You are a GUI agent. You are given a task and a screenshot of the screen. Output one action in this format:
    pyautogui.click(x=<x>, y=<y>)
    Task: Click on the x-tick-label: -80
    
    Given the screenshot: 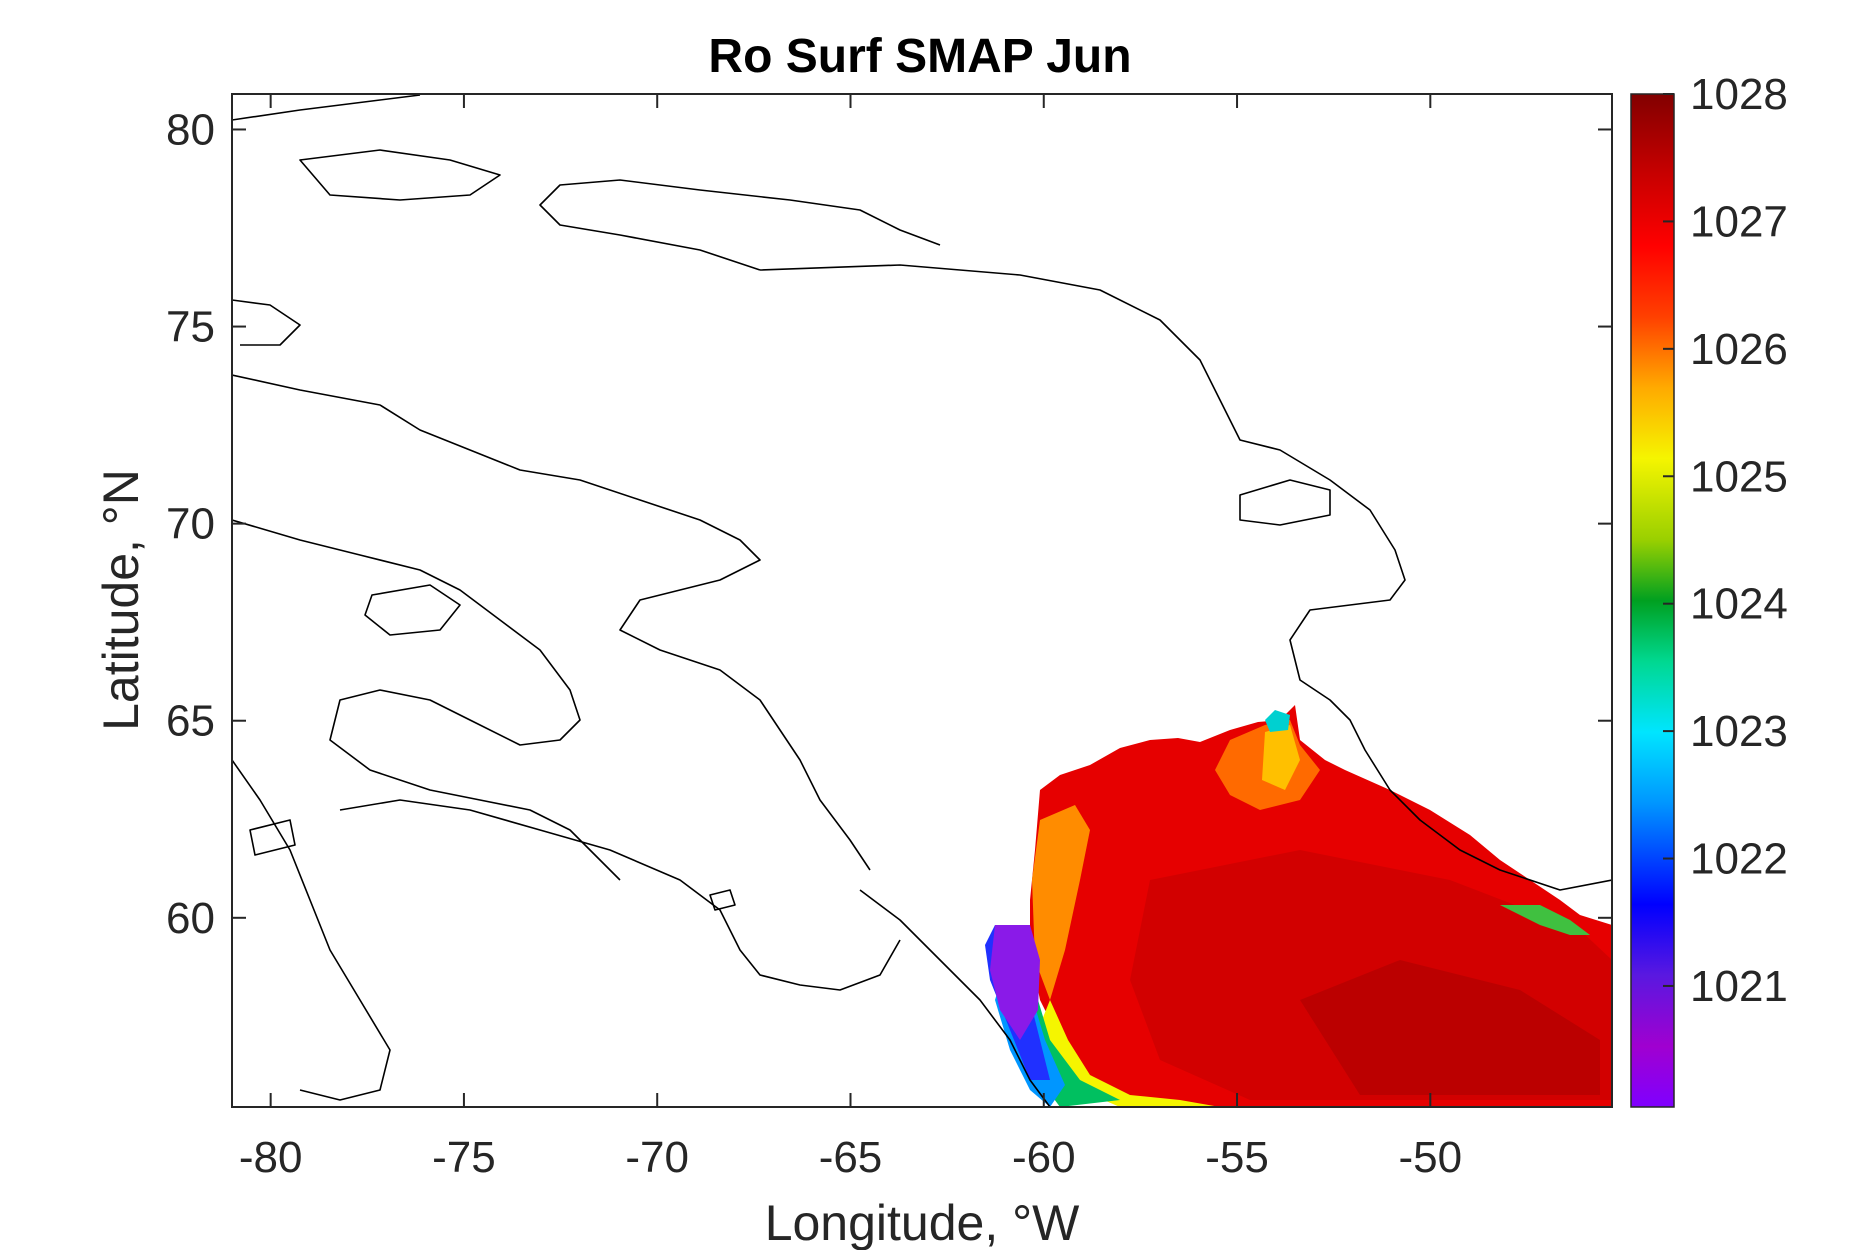 What is the action you would take?
    pyautogui.click(x=271, y=1157)
    